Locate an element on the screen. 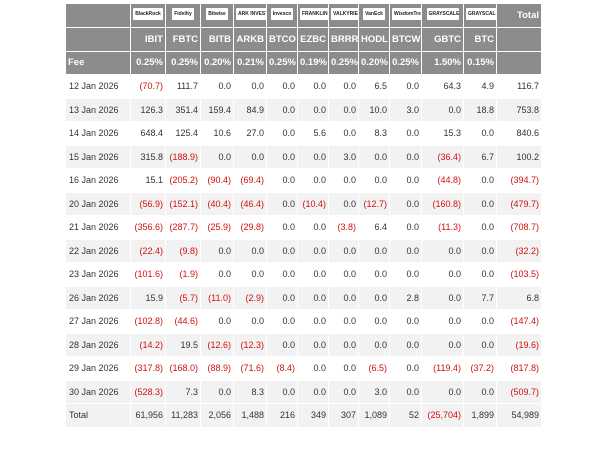 The image size is (609, 450). ticker: BTCO is located at coordinates (282, 39).